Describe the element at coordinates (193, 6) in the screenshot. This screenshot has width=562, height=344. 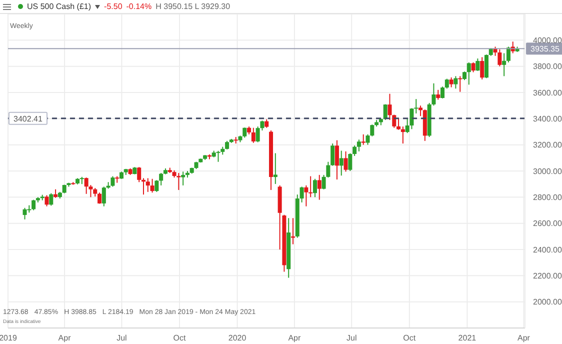
I see `text: H 3950.15 L 3929.30` at that location.